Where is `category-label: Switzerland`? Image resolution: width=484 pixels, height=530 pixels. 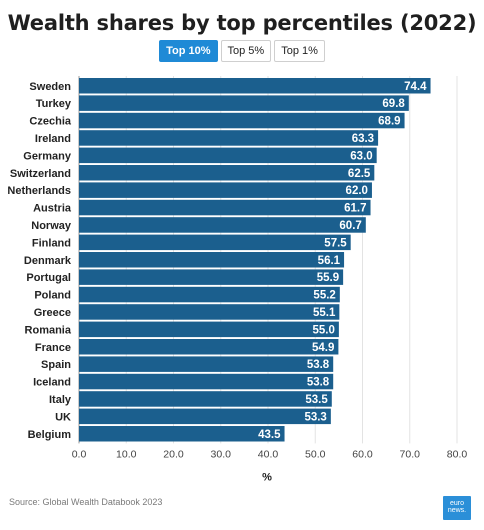
category-label: Switzerland is located at coordinates (40, 174).